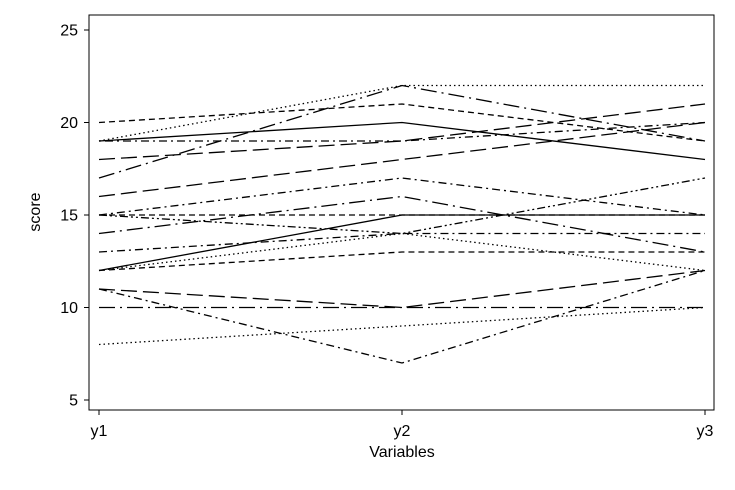  I want to click on y-tick-label-20: 20, so click(69, 123).